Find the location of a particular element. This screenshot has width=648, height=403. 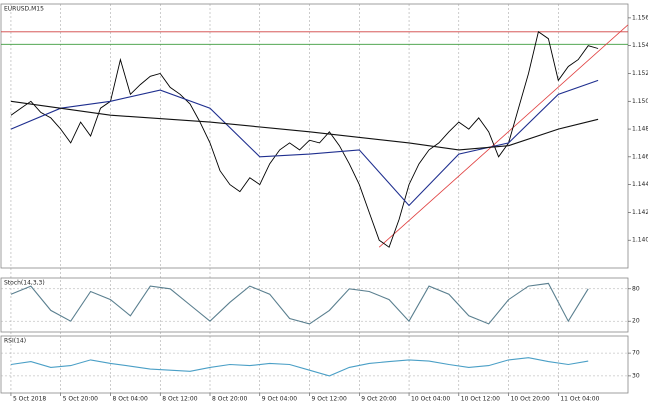

x-tick-label: 8 Oct 12:00 is located at coordinates (179, 399).